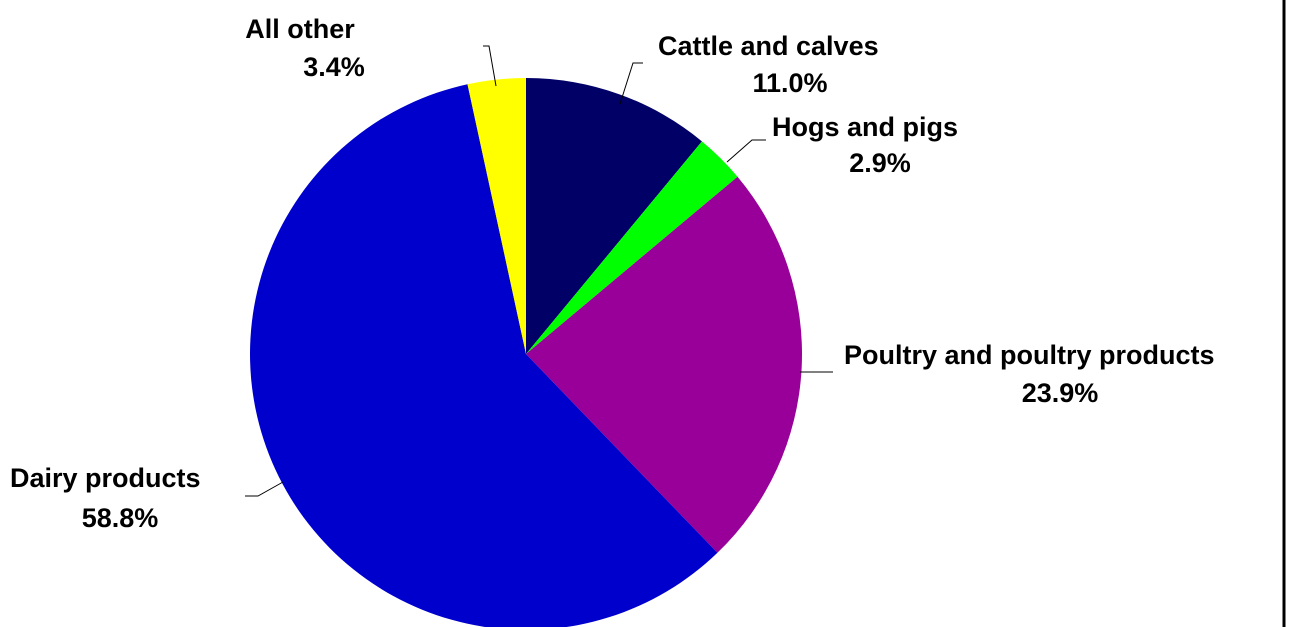 This screenshot has width=1291, height=627. I want to click on pie-slice-all-other, so click(496, 216).